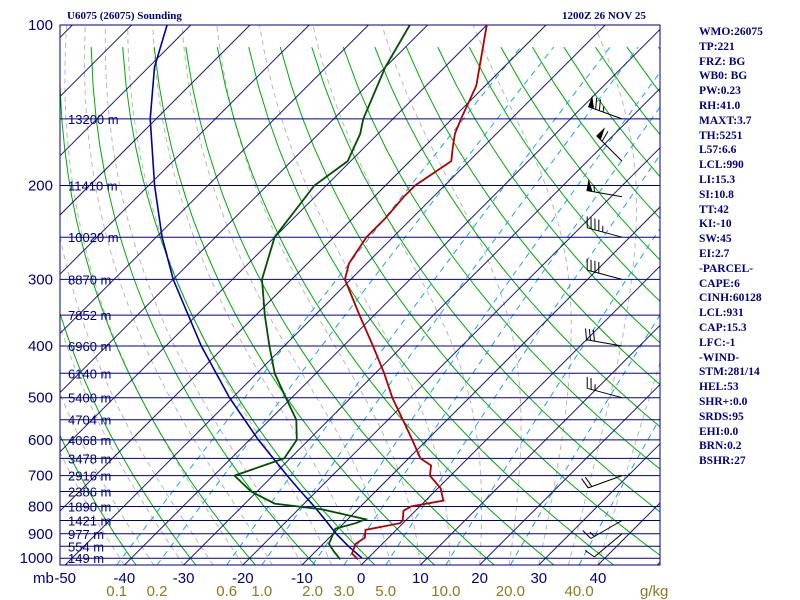 This screenshot has height=600, width=800. Describe the element at coordinates (89, 279) in the screenshot. I see `height-label: 8870 m` at that location.